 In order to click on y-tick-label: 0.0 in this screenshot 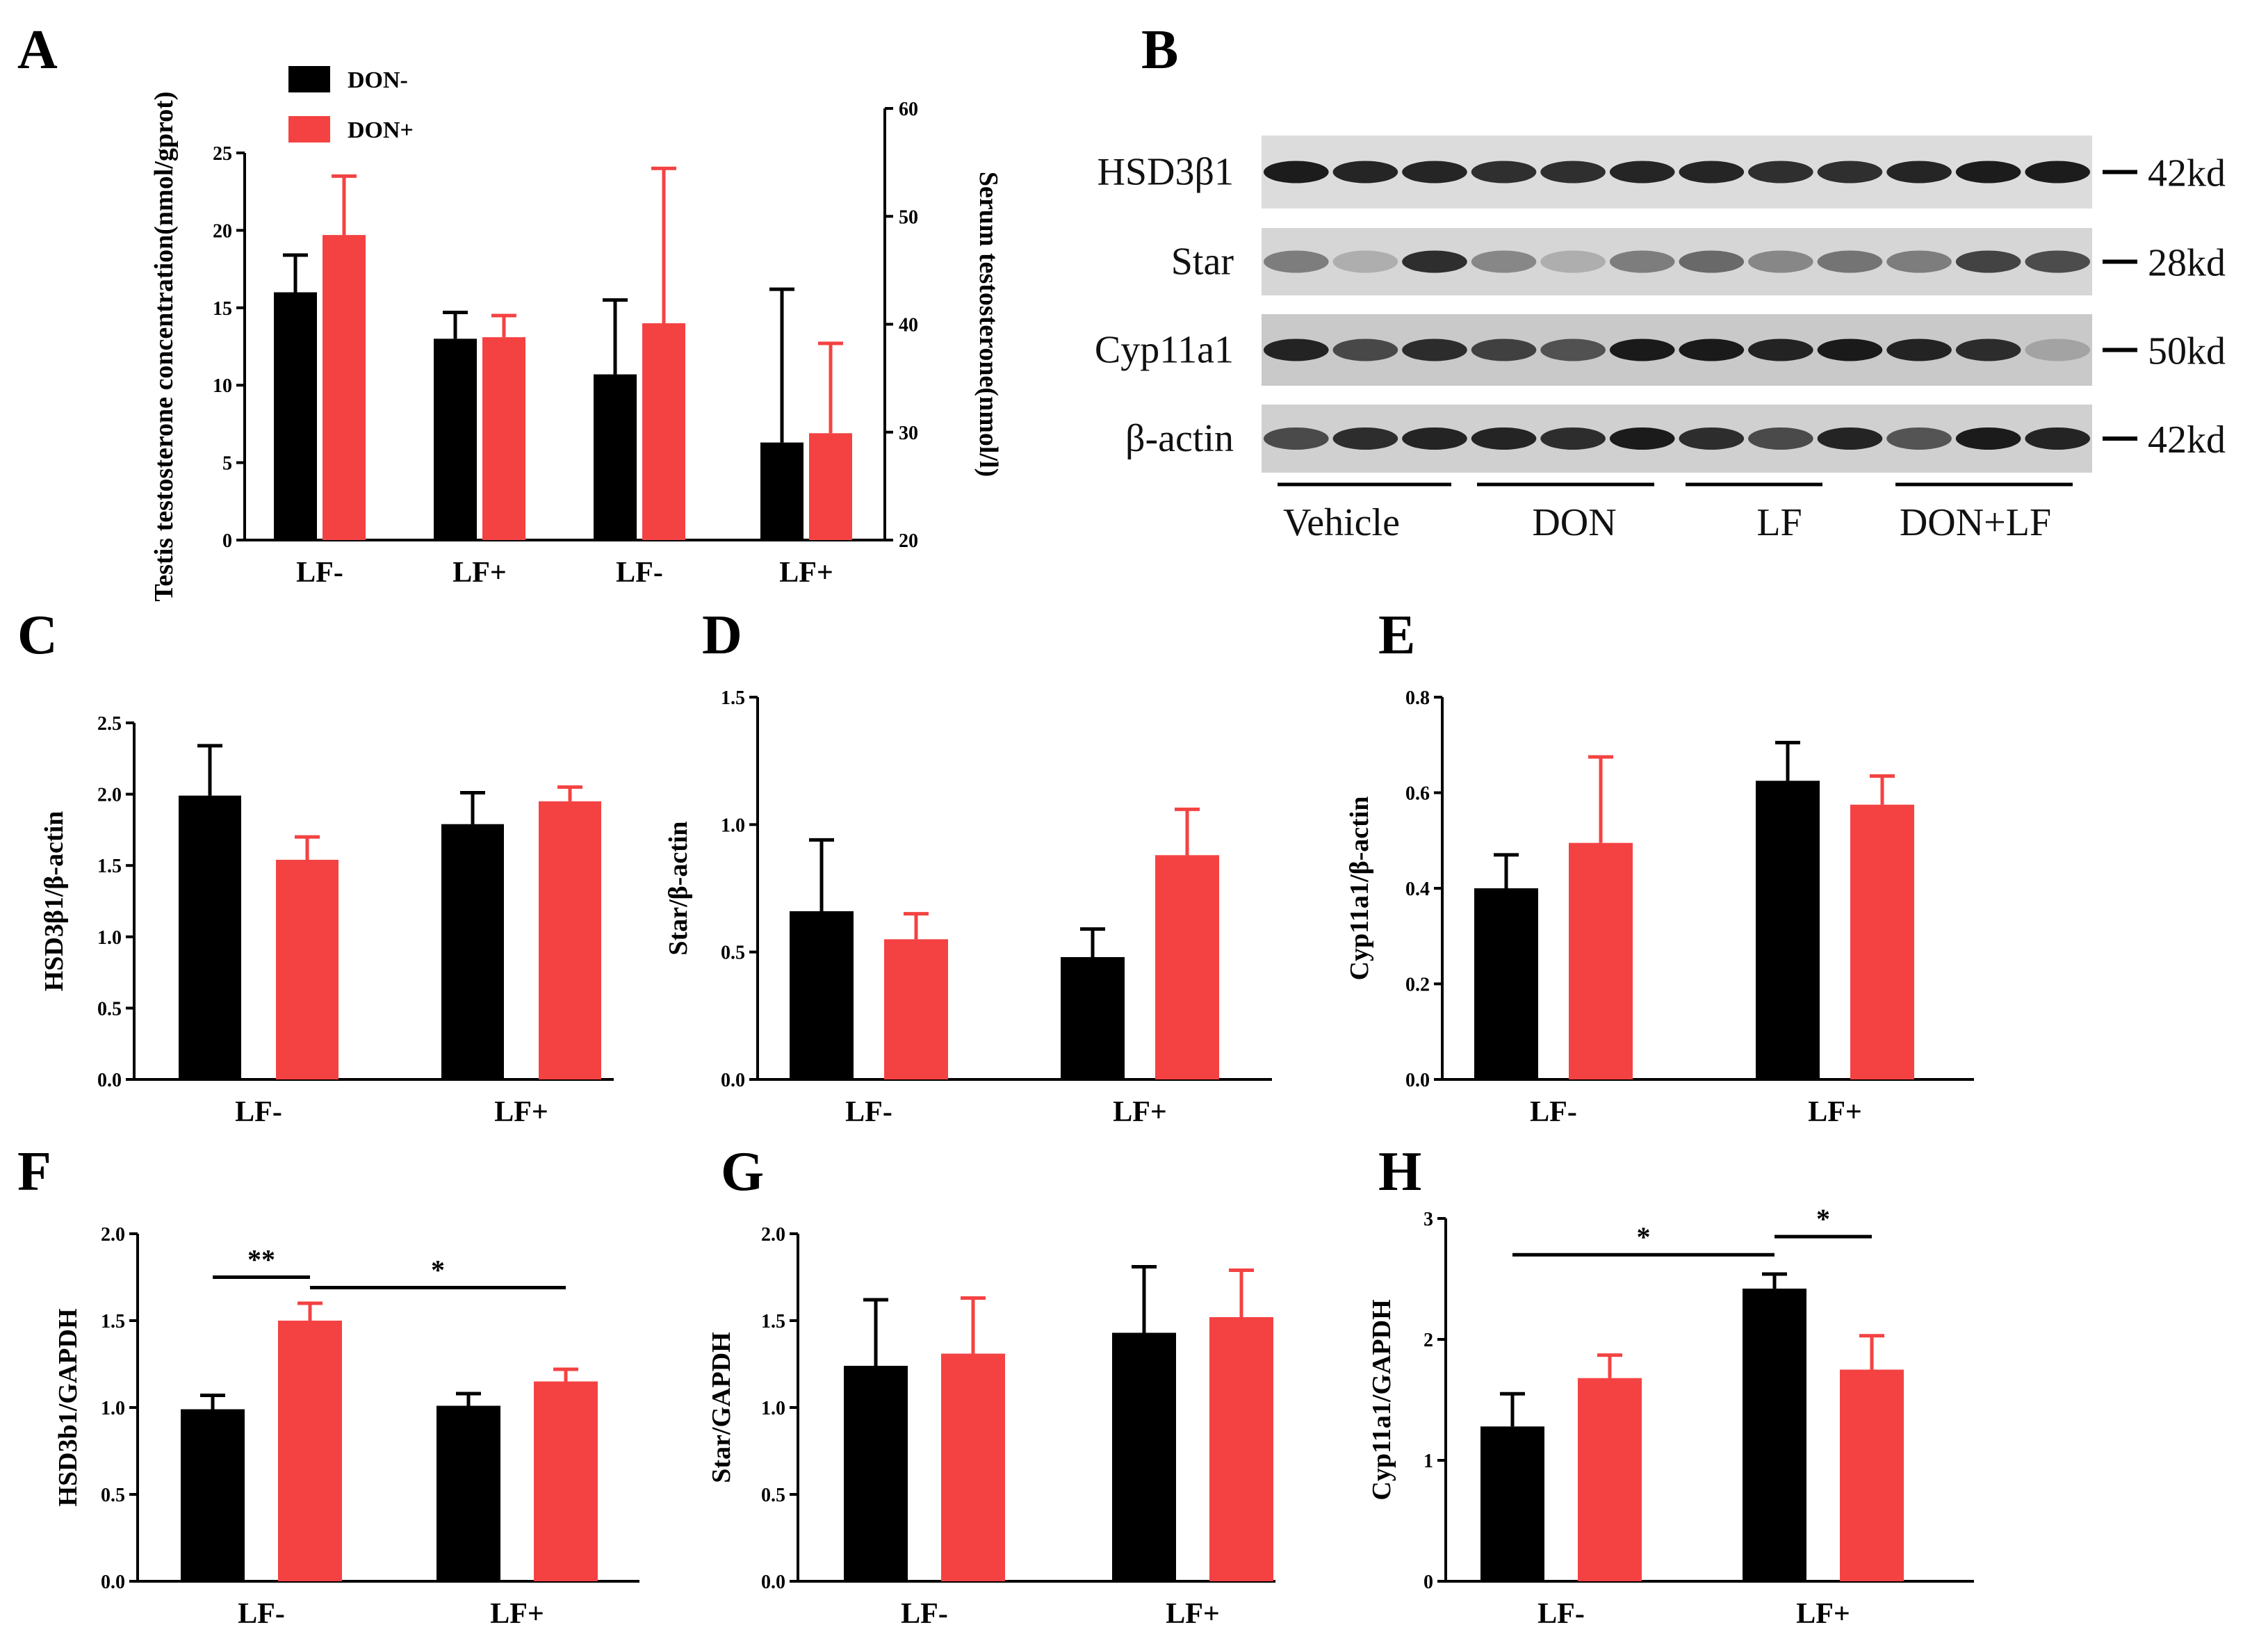, I will do `click(1417, 1080)`.